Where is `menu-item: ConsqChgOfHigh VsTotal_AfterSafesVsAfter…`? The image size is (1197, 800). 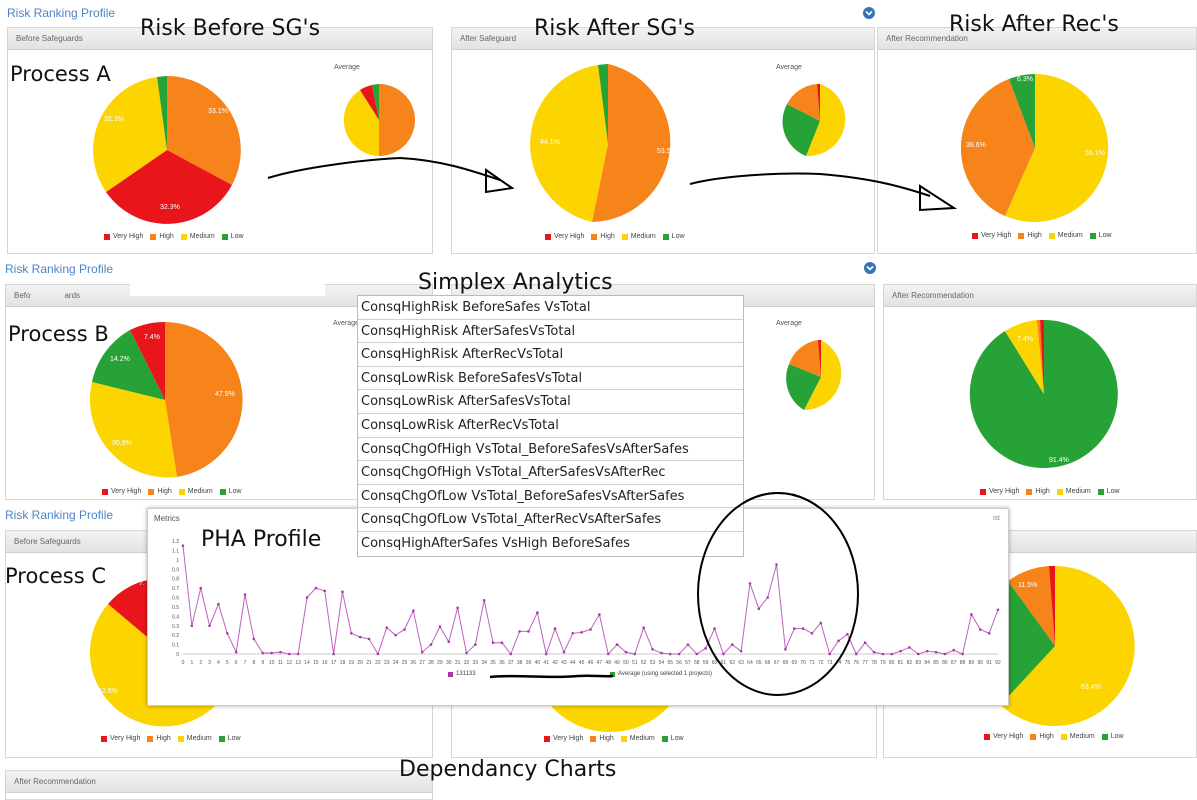 menu-item: ConsqChgOfHigh VsTotal_AfterSafesVsAfter… is located at coordinates (550, 473).